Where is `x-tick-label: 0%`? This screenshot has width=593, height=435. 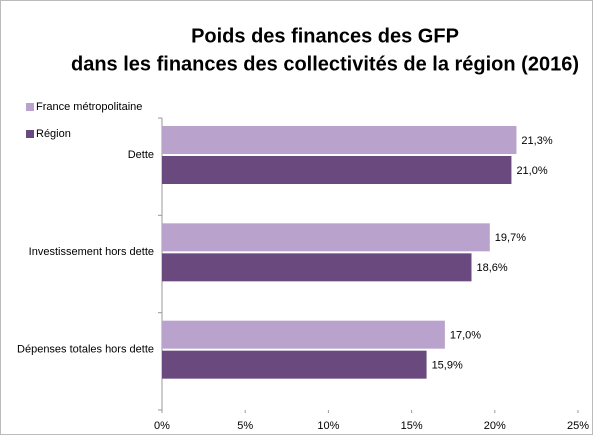 x-tick-label: 0% is located at coordinates (162, 426).